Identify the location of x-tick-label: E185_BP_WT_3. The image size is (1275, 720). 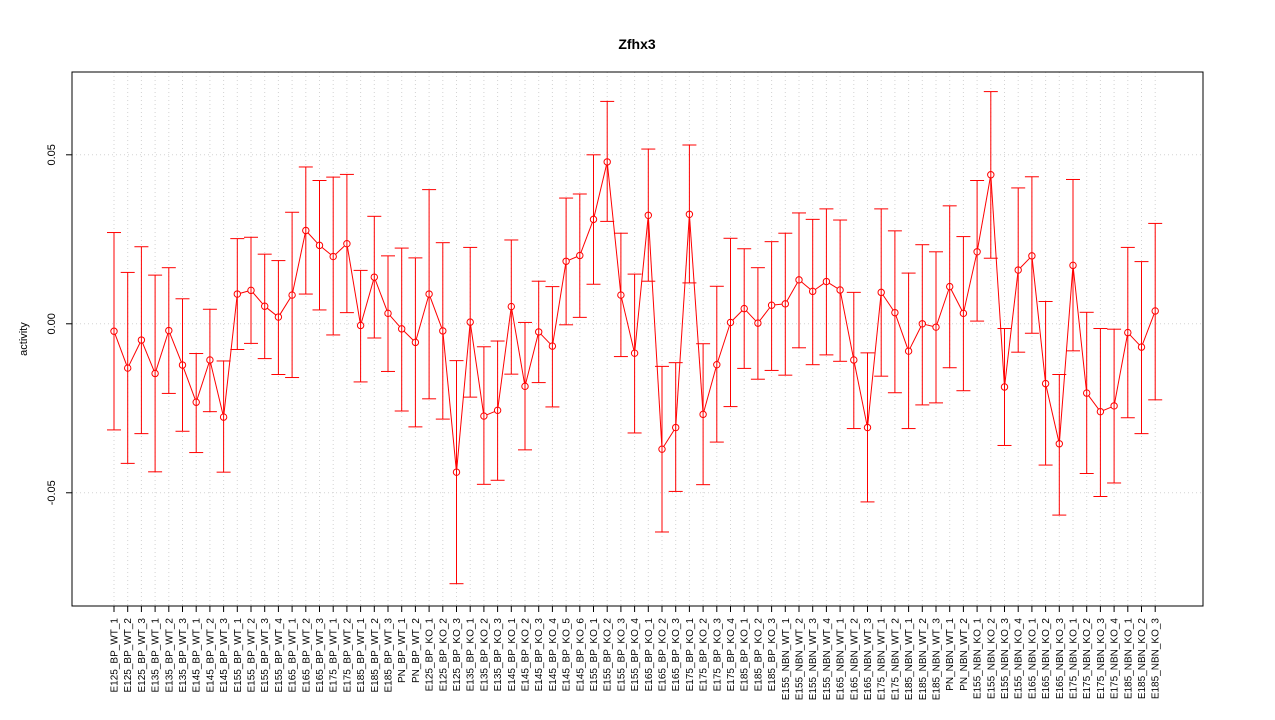
(389, 655).